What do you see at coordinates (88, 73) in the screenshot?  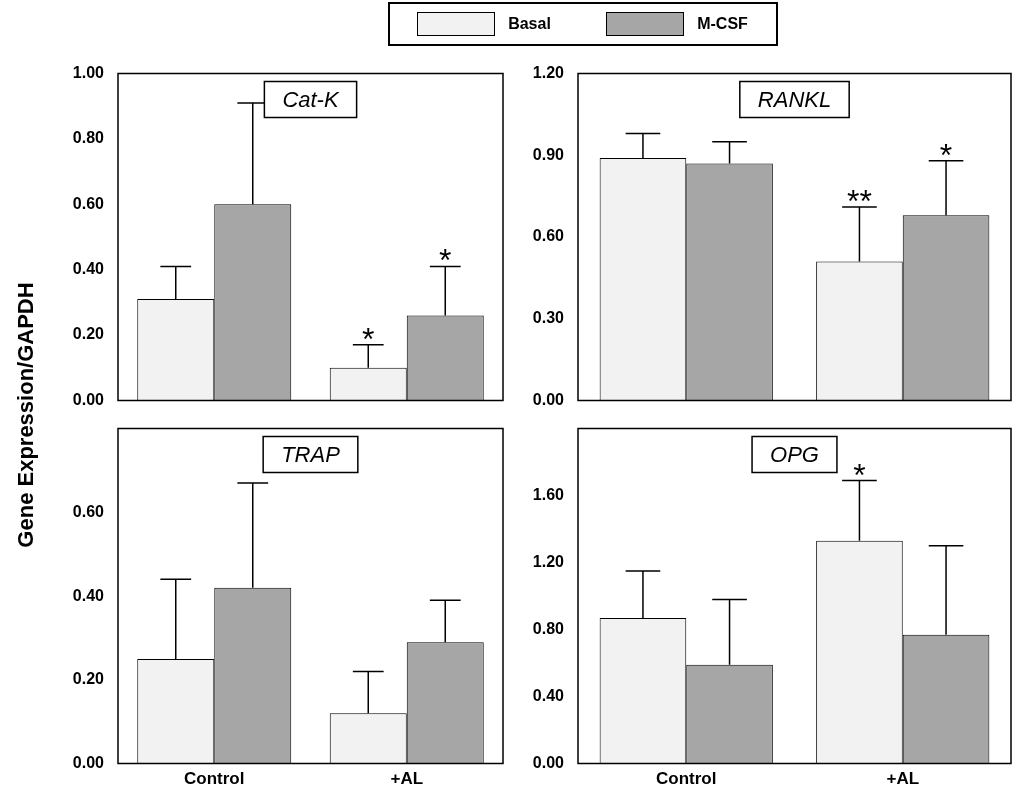 I see `y-tick-label: 1.00` at bounding box center [88, 73].